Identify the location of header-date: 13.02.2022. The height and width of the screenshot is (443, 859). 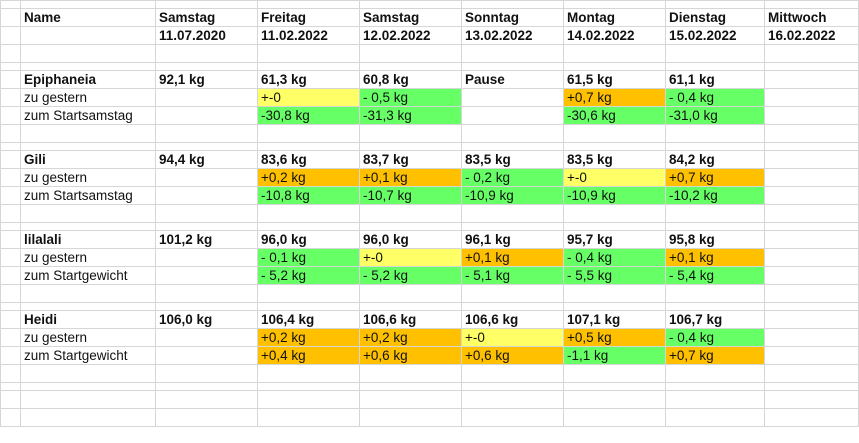
(512, 35).